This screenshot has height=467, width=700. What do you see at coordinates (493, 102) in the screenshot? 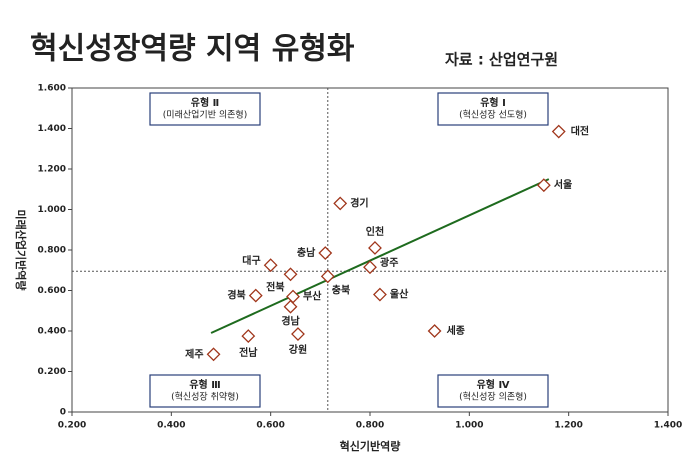
I see `annotation-title: 유형 Ⅰ` at bounding box center [493, 102].